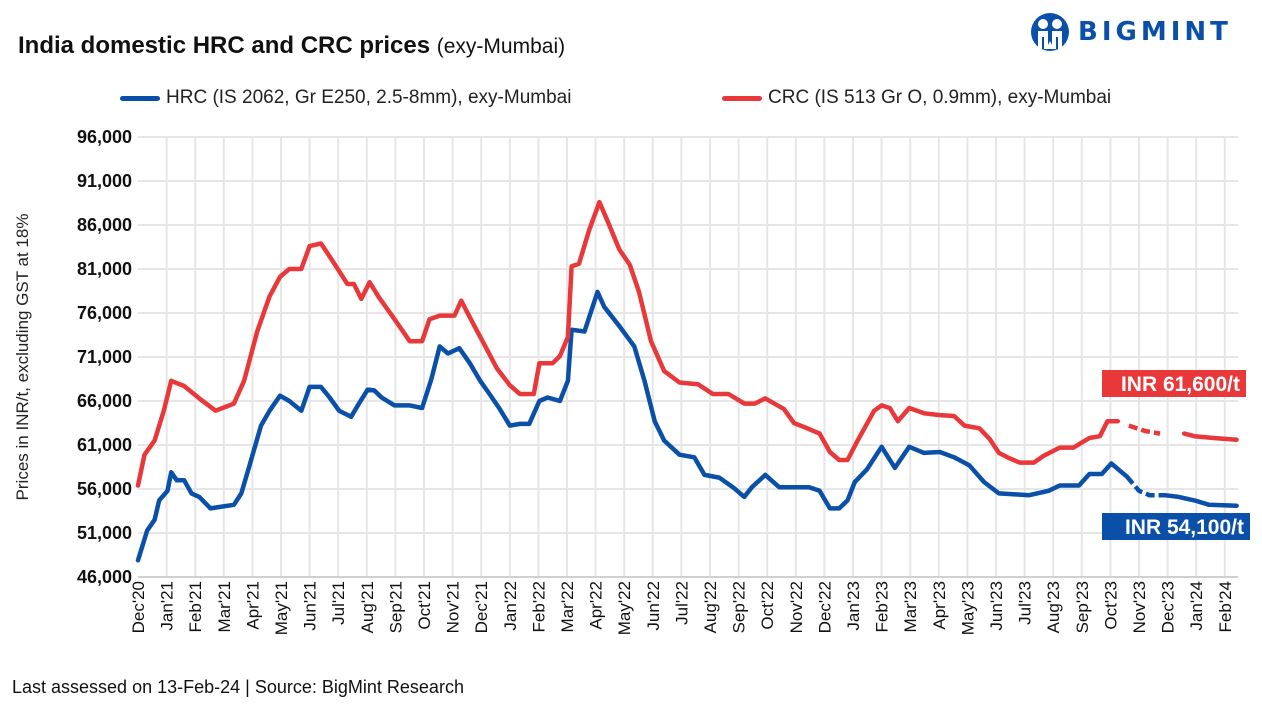  What do you see at coordinates (1145, 486) in the screenshot?
I see `series-line-hrc-estimated` at bounding box center [1145, 486].